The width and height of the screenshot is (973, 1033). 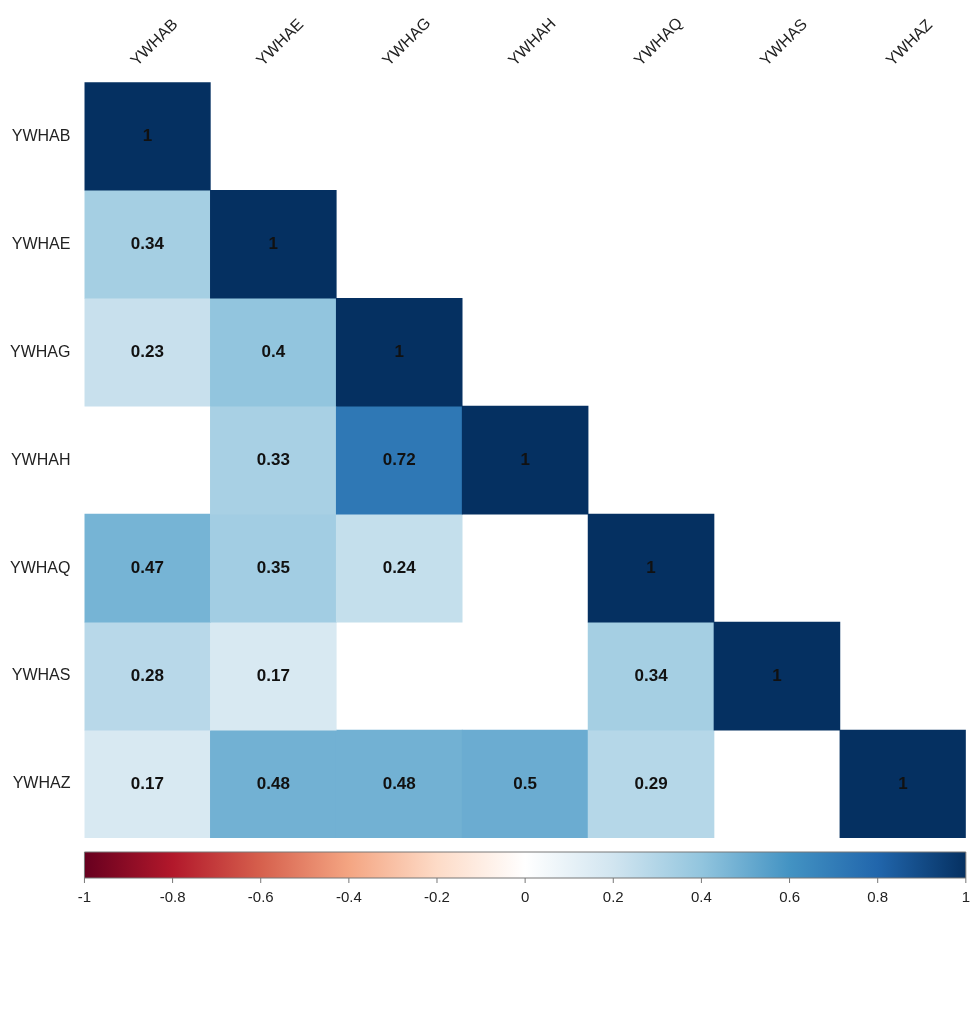 What do you see at coordinates (878, 897) in the screenshot?
I see `color-bar-label: 0.8` at bounding box center [878, 897].